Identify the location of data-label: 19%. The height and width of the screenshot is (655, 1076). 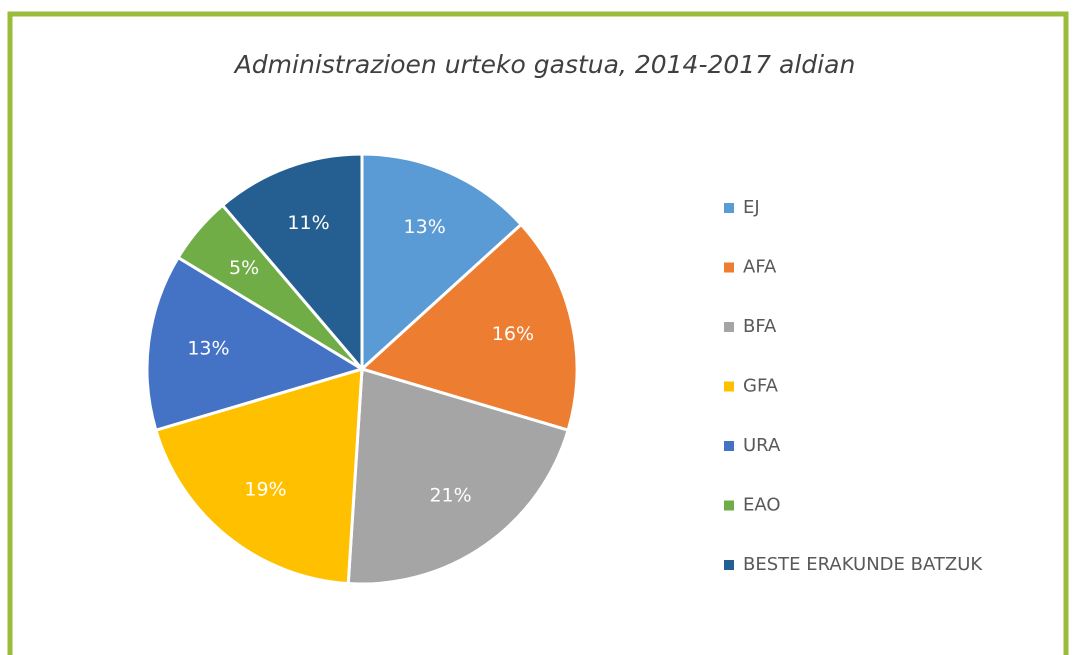
(265, 490).